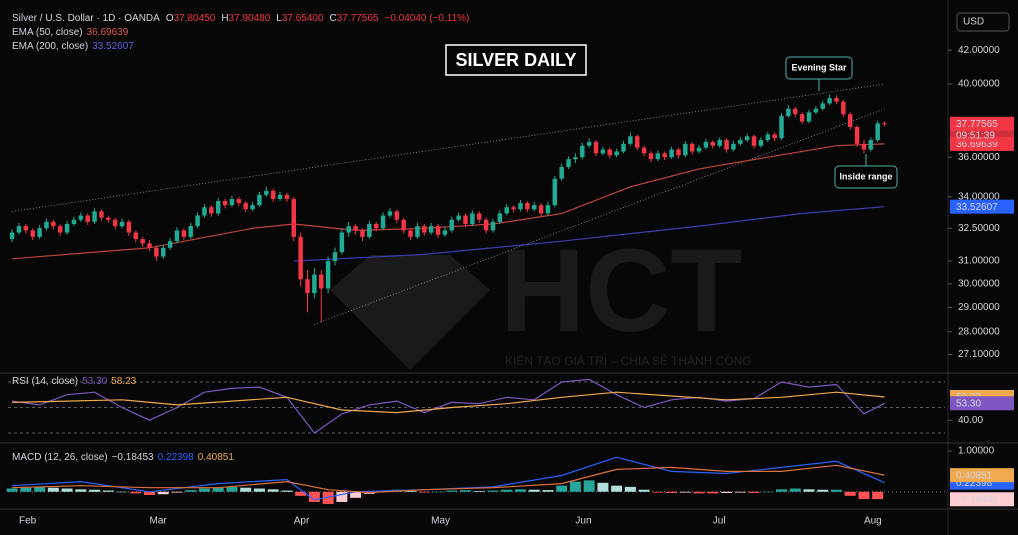 This screenshot has height=535, width=1018. I want to click on price-tag-label: 53.30, so click(968, 403).